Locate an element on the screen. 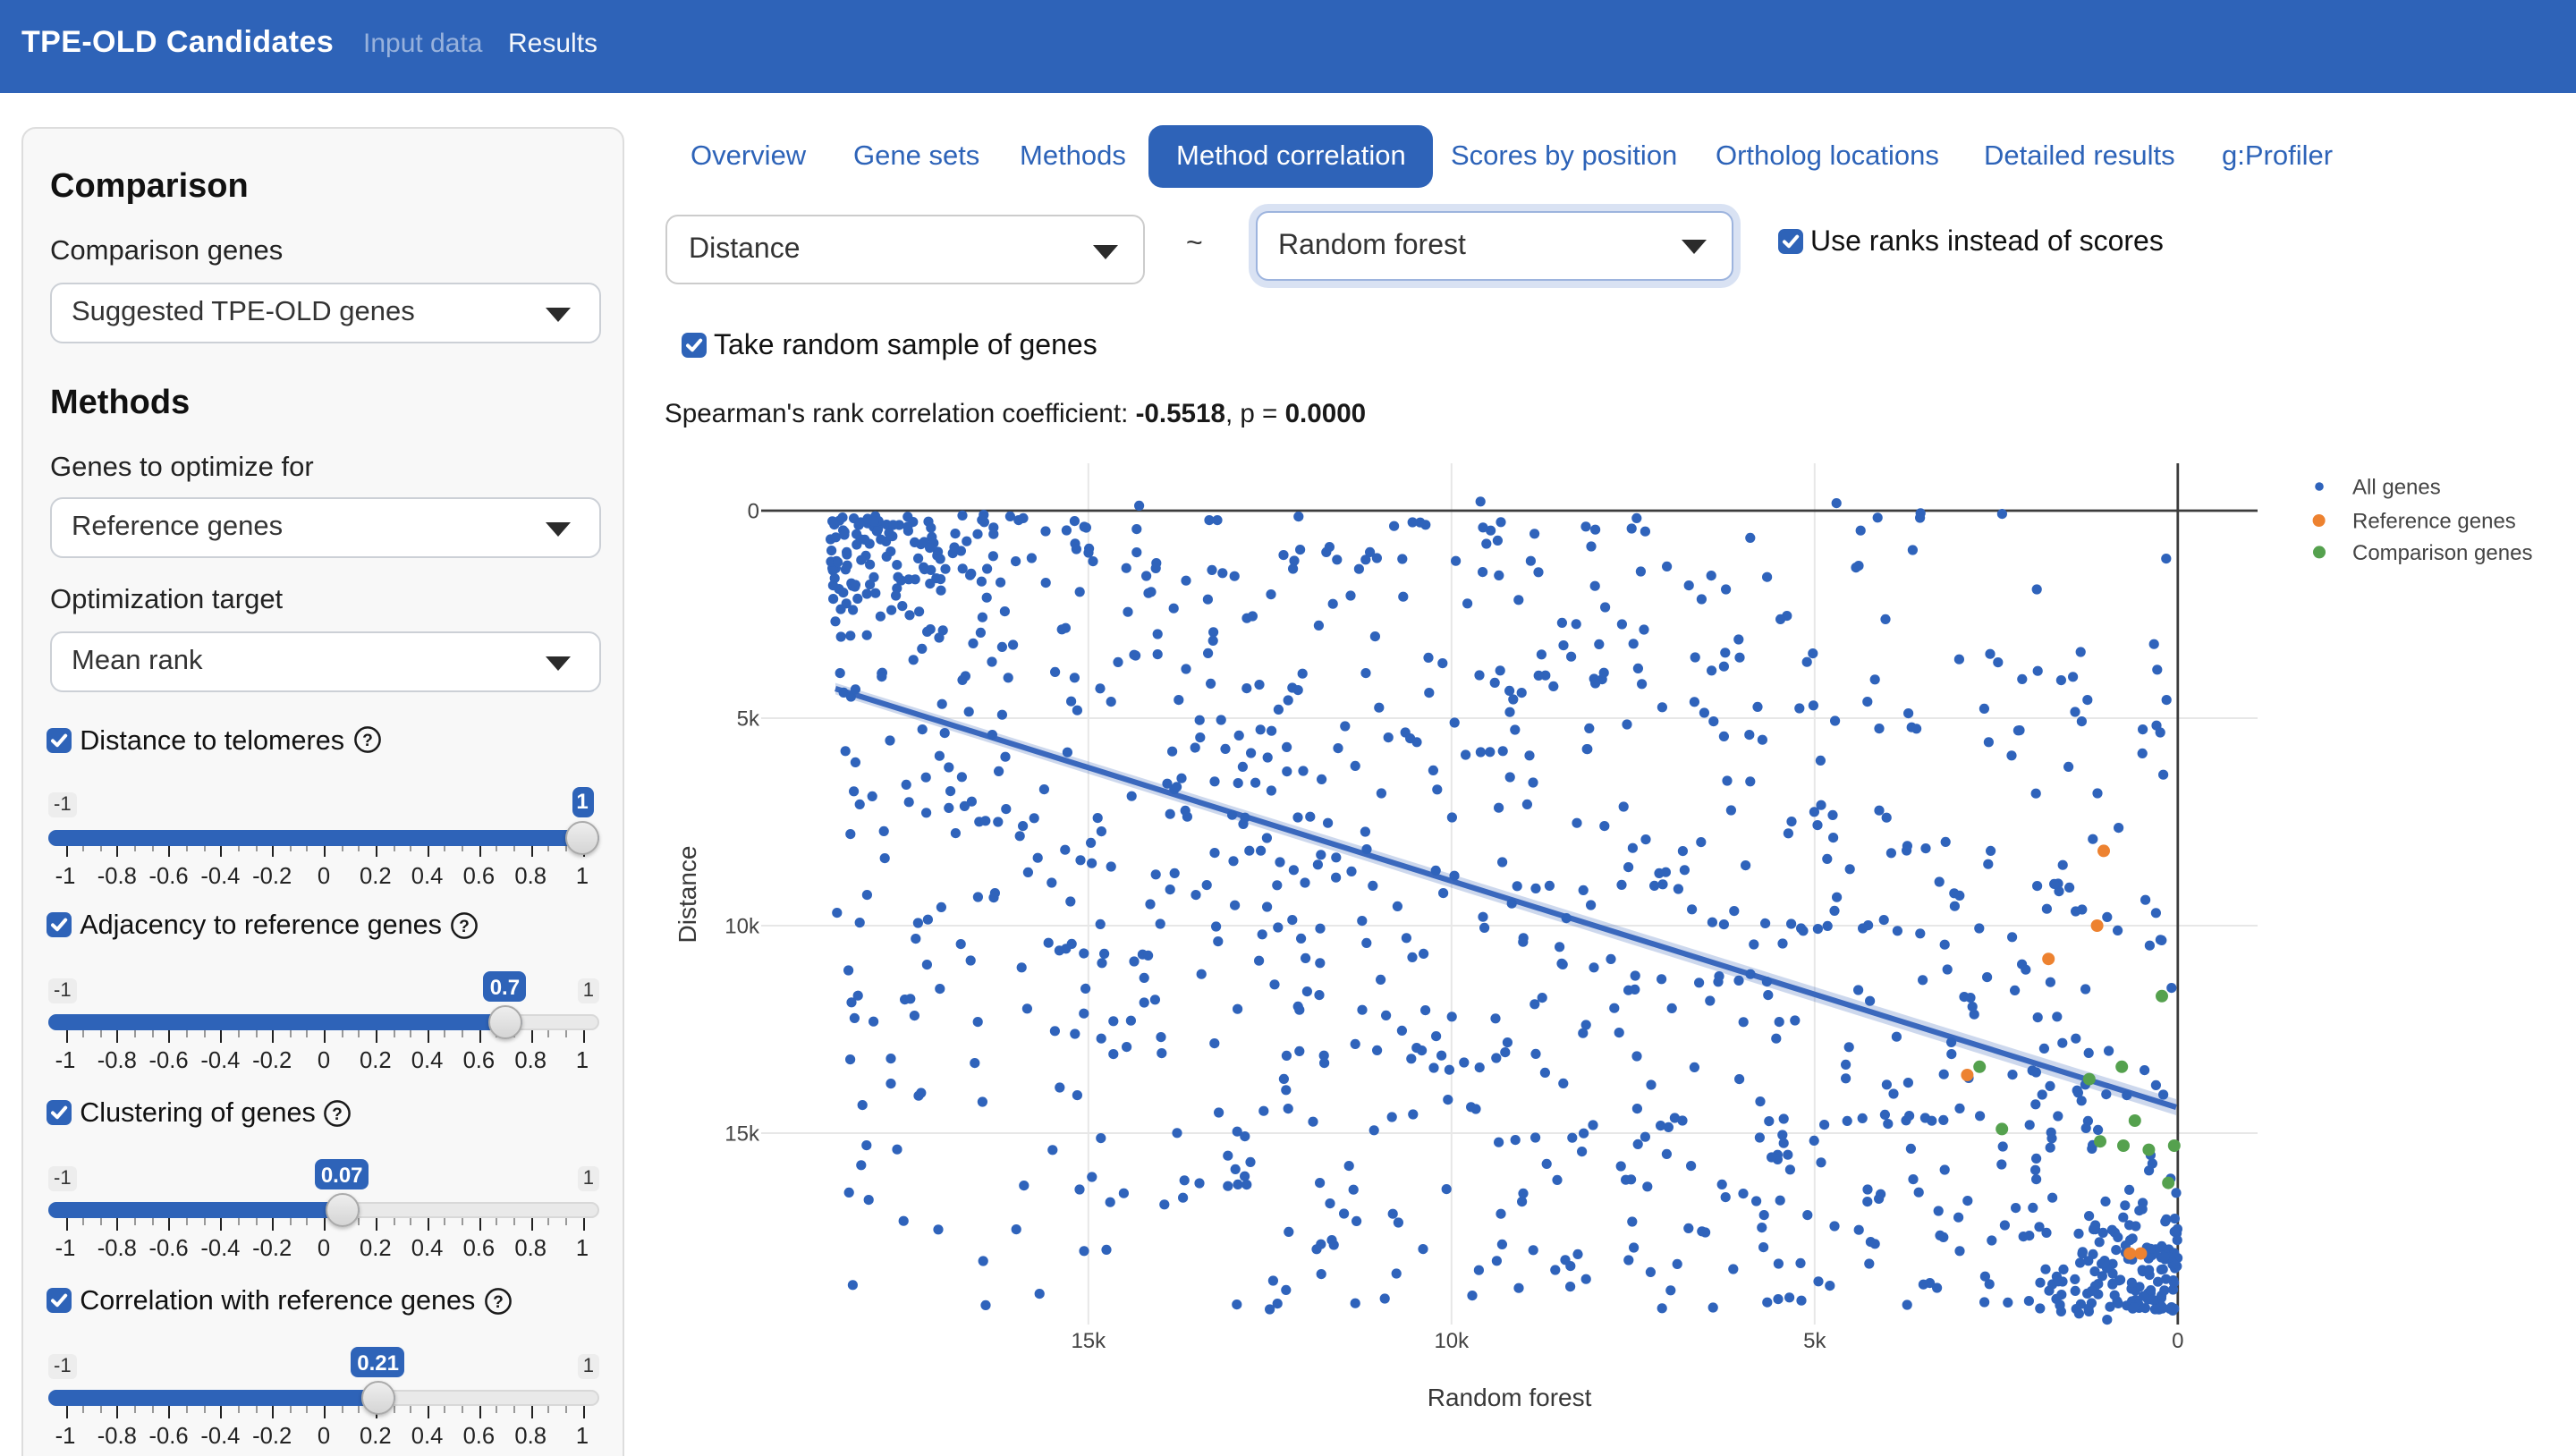  svg-text: All genes is located at coordinates (2396, 487).